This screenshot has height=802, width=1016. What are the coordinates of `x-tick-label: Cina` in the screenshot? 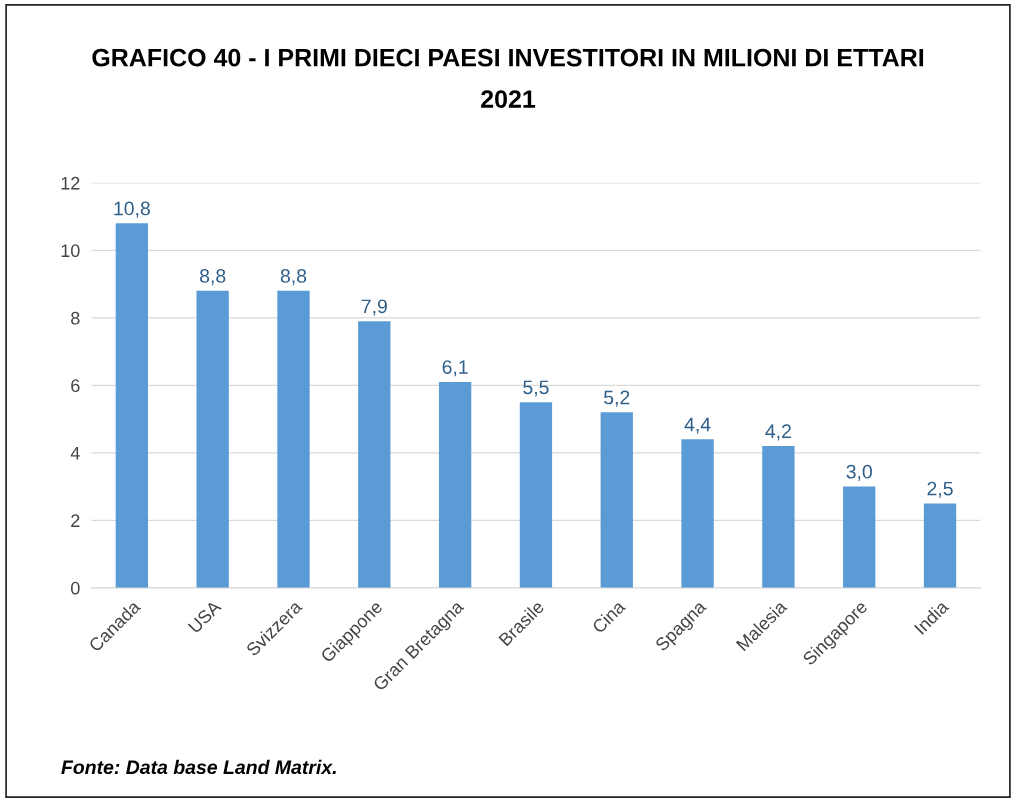 It's located at (609, 616).